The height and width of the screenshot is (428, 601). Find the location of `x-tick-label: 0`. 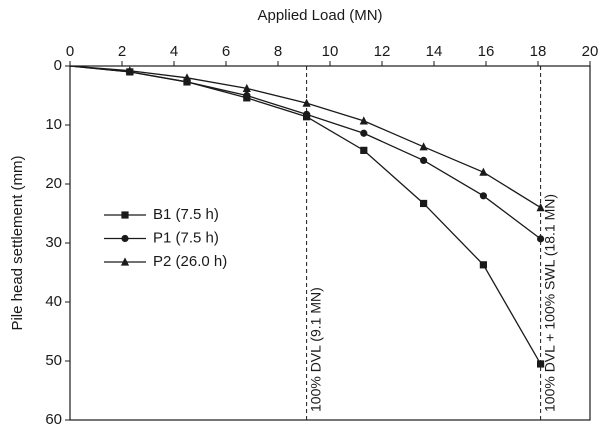

x-tick-label: 0 is located at coordinates (70, 51).